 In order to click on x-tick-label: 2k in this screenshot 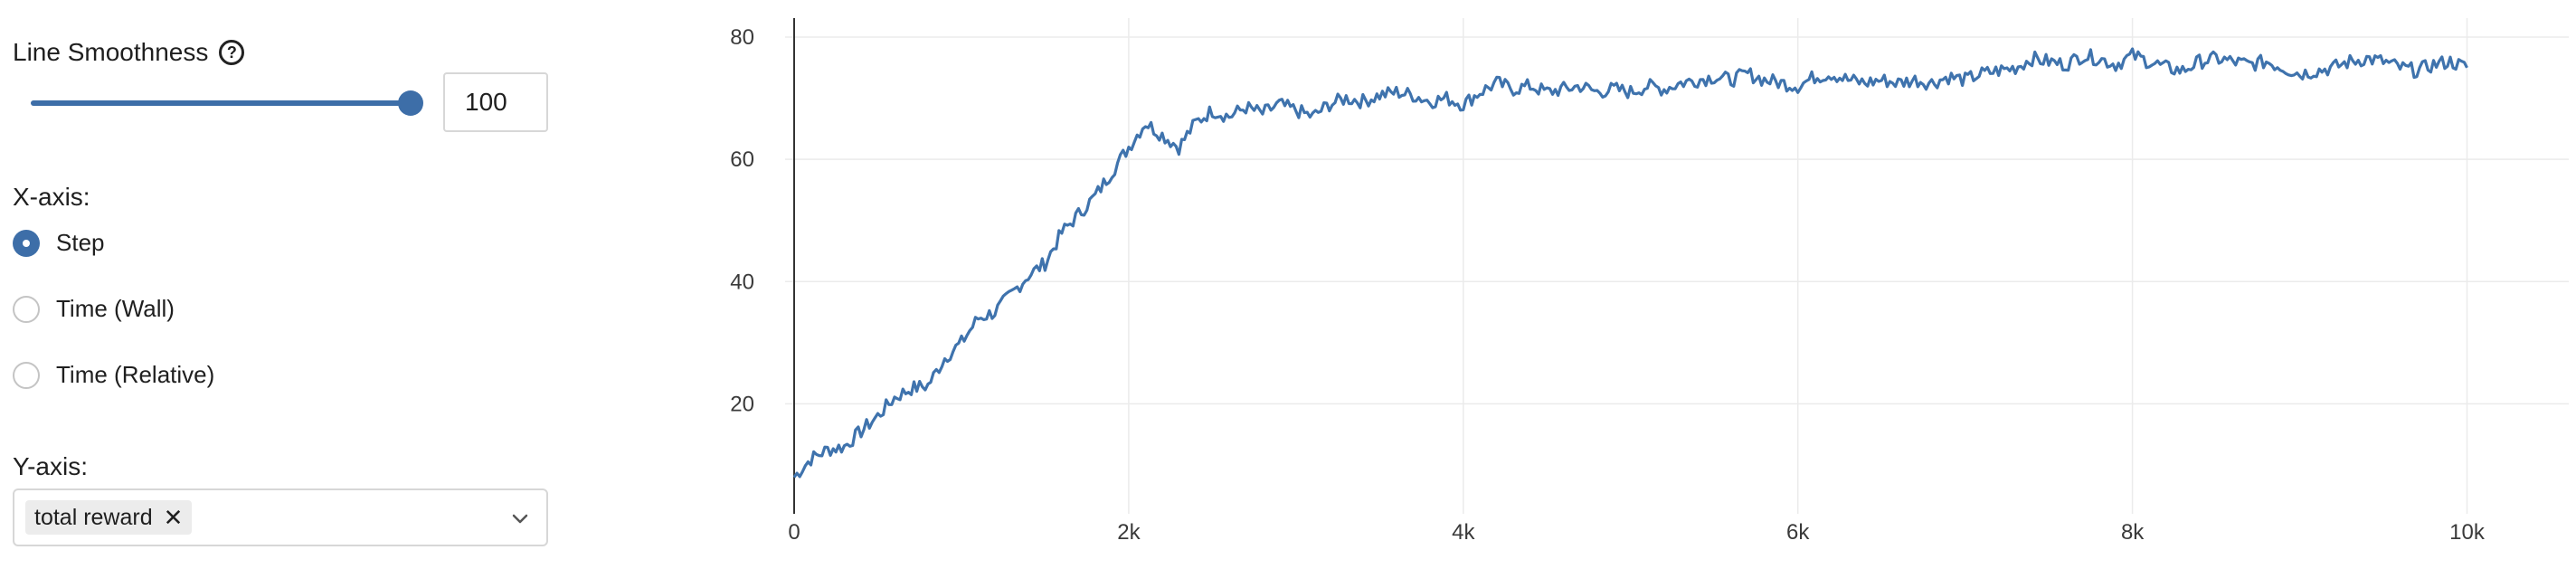, I will do `click(1129, 532)`.